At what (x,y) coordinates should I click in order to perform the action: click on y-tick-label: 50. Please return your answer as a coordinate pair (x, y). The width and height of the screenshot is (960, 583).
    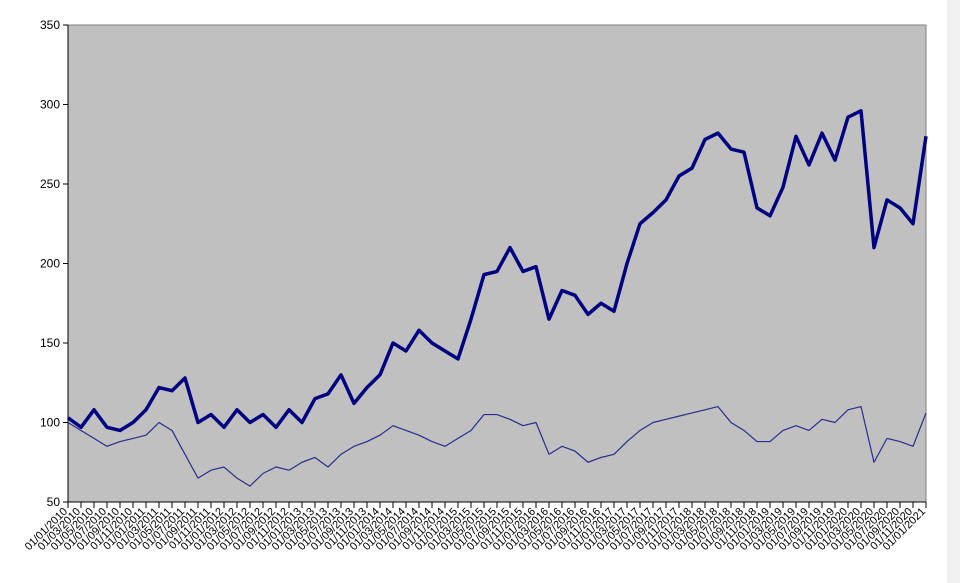
    Looking at the image, I should click on (54, 502).